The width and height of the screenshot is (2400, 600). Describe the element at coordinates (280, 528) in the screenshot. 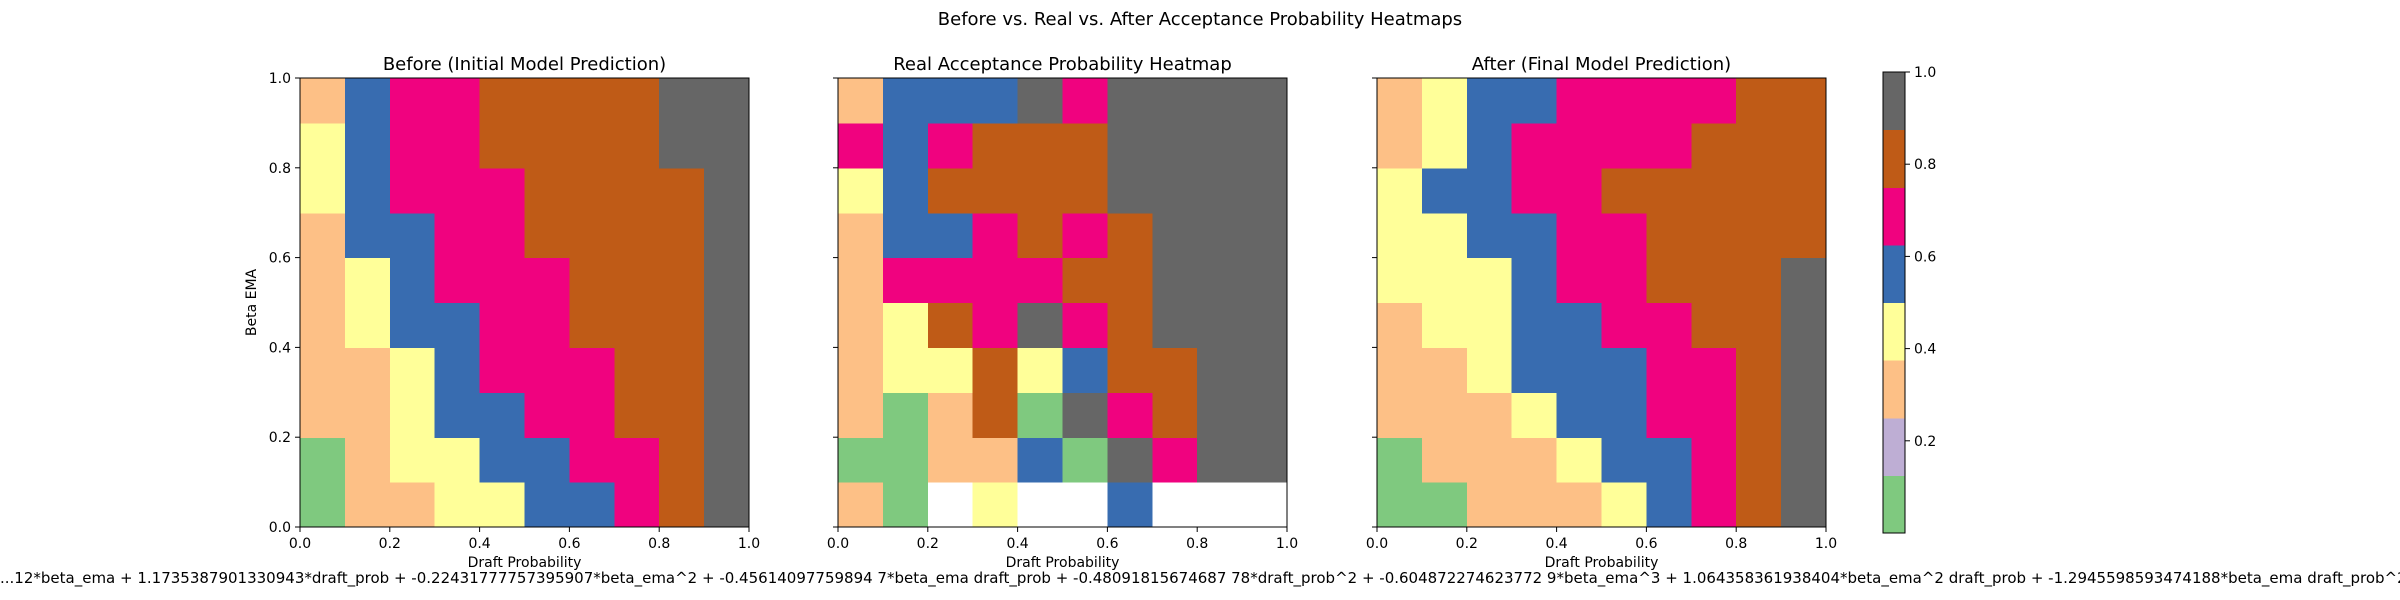

I see `y-tick-label: 0.0` at that location.